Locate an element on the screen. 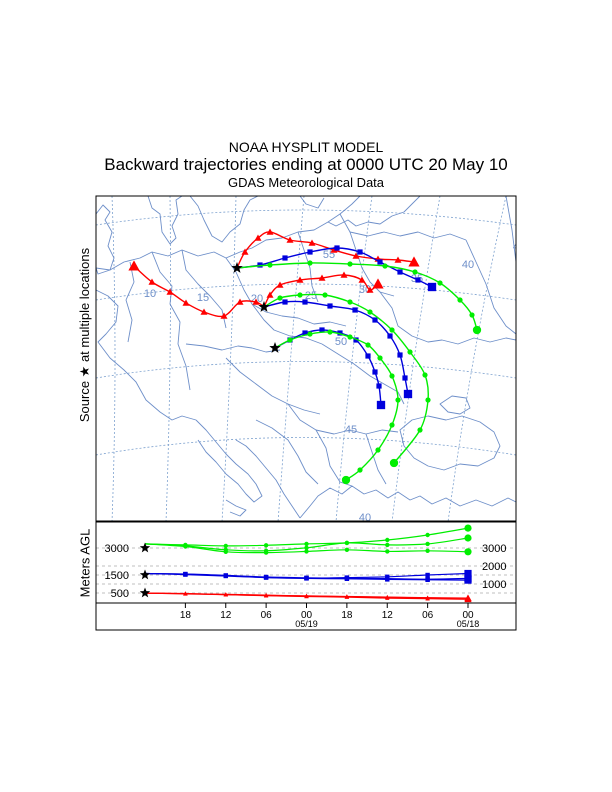  profile-date-label: 05/19 is located at coordinates (306, 624).